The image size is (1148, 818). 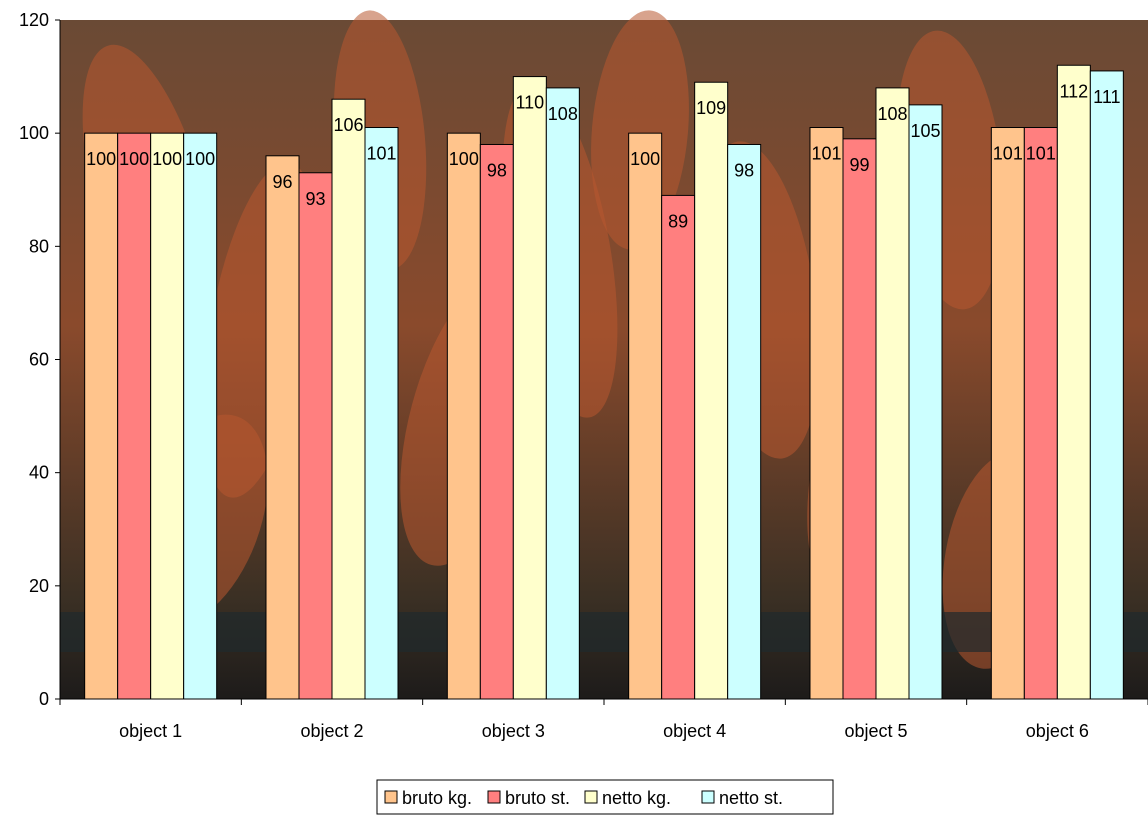 I want to click on x-tick-label: object 1, so click(x=150, y=731).